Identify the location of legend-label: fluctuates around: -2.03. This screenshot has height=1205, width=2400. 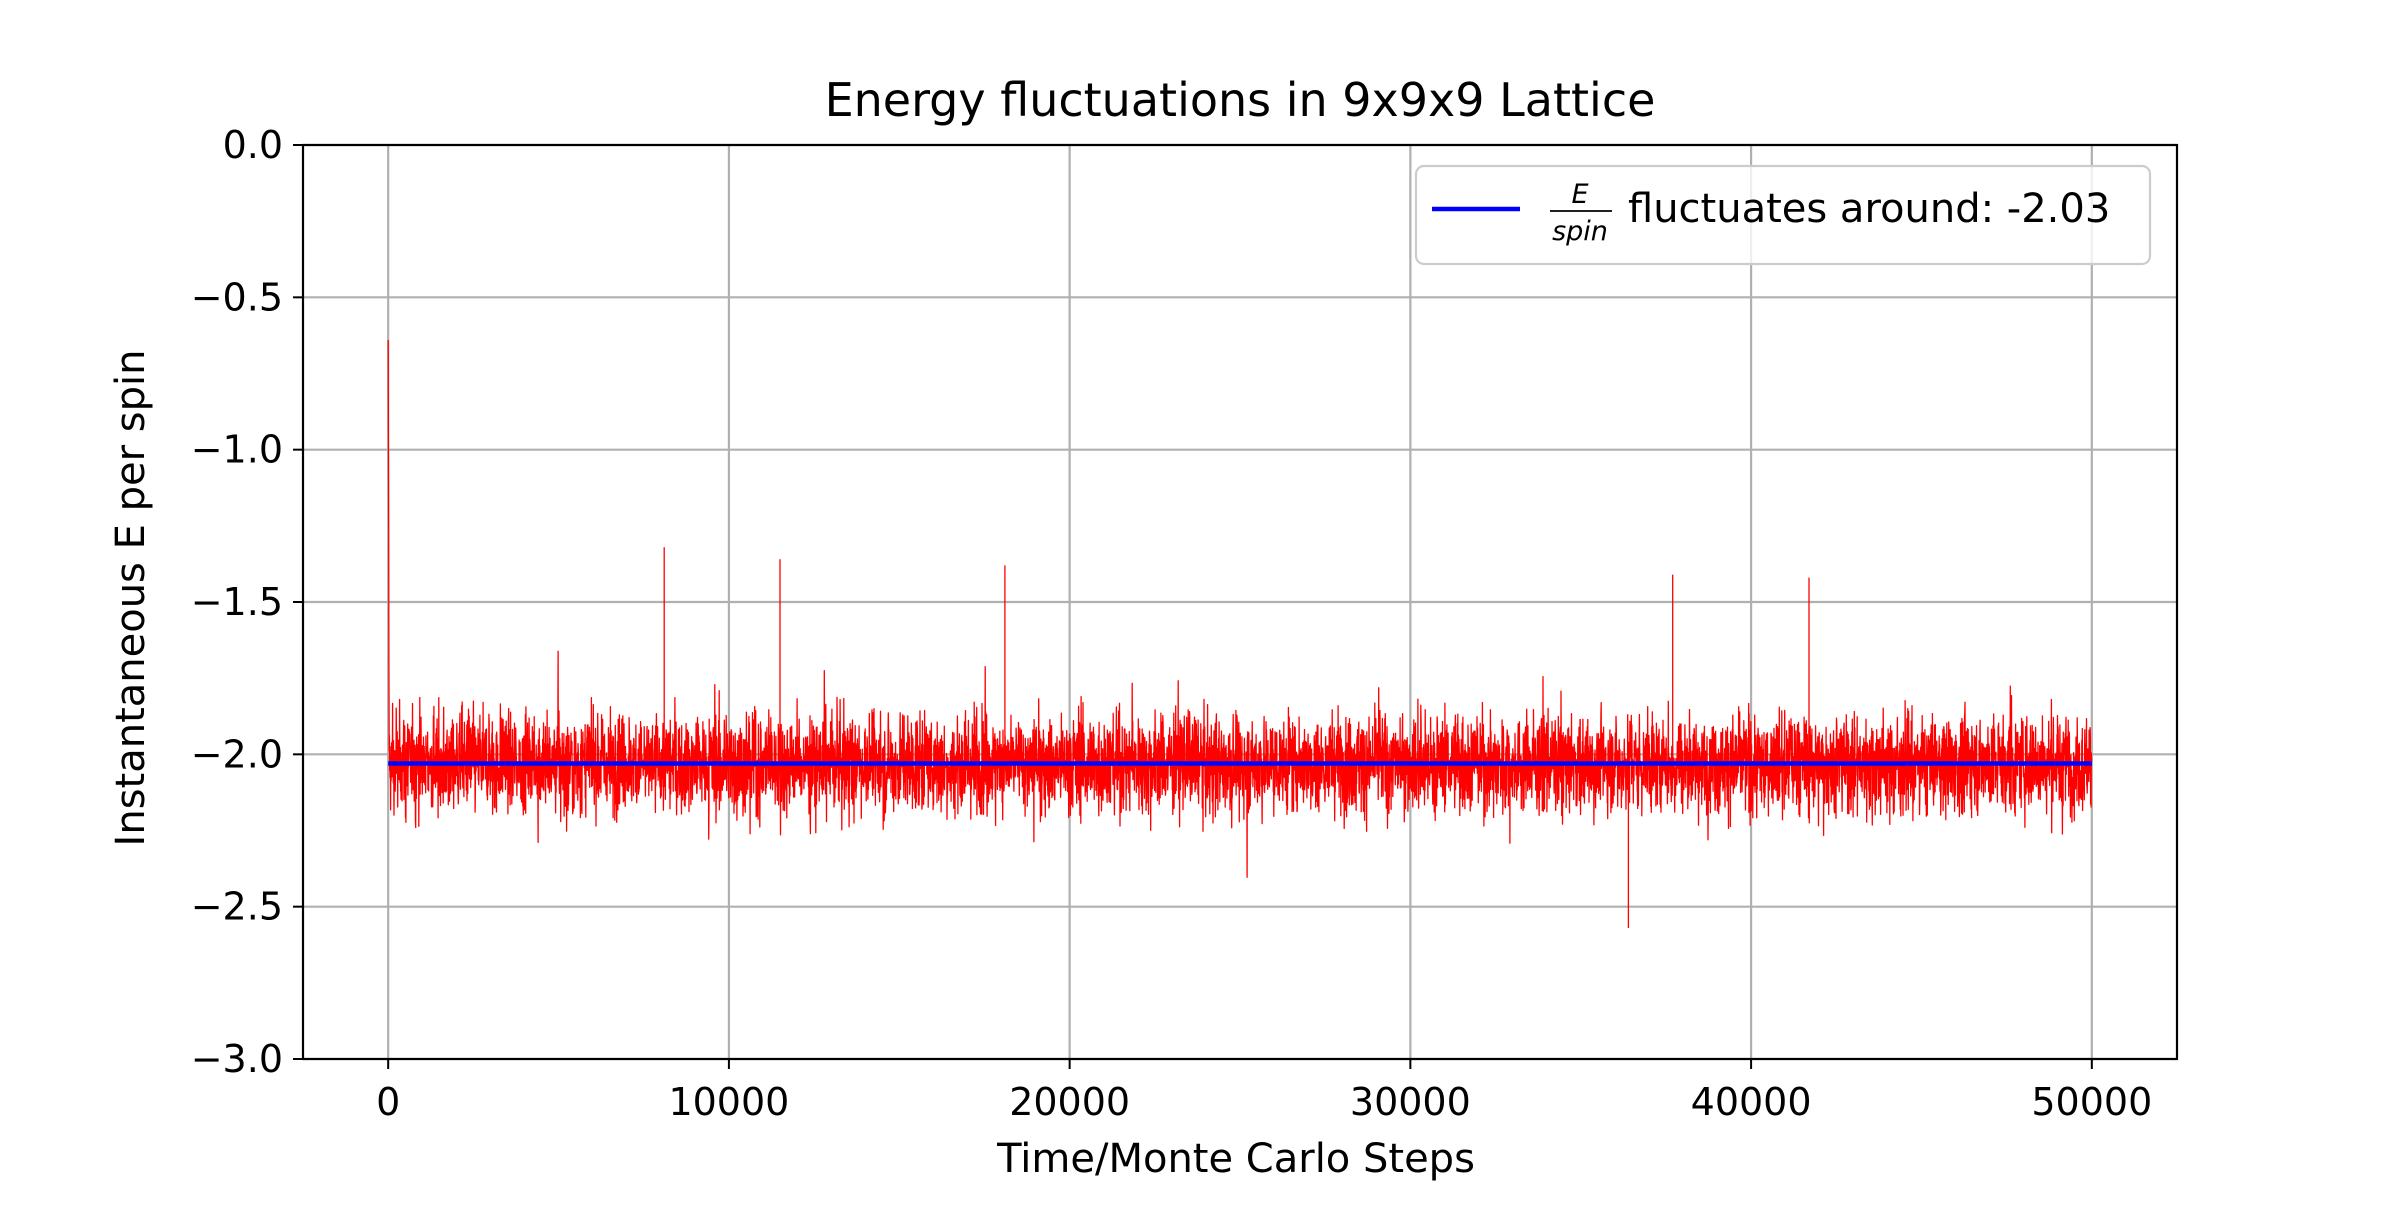
(1869, 209).